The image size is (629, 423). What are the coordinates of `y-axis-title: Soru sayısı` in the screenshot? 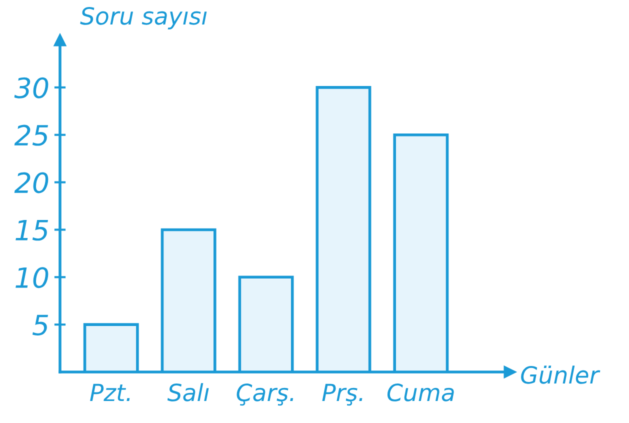 It's located at (143, 18).